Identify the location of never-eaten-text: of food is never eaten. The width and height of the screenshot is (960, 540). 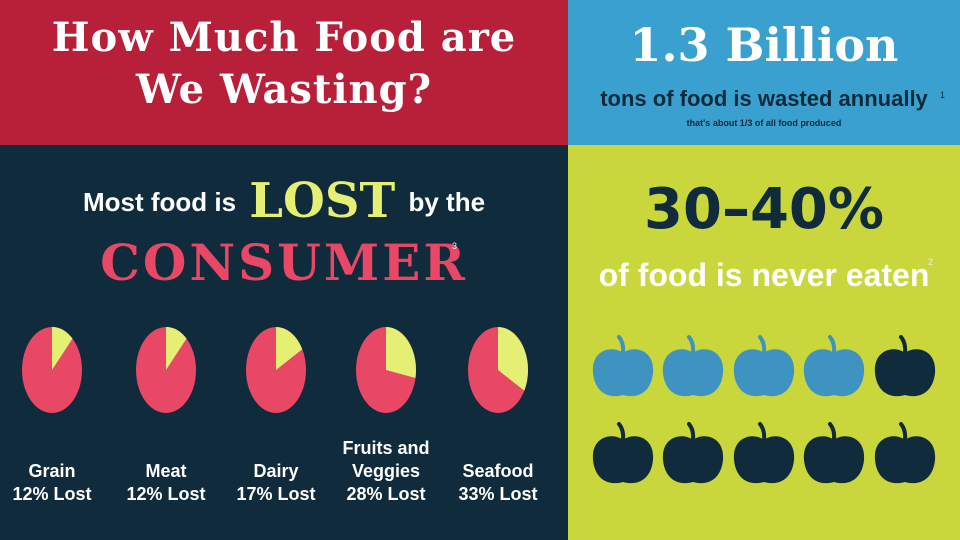
(764, 275).